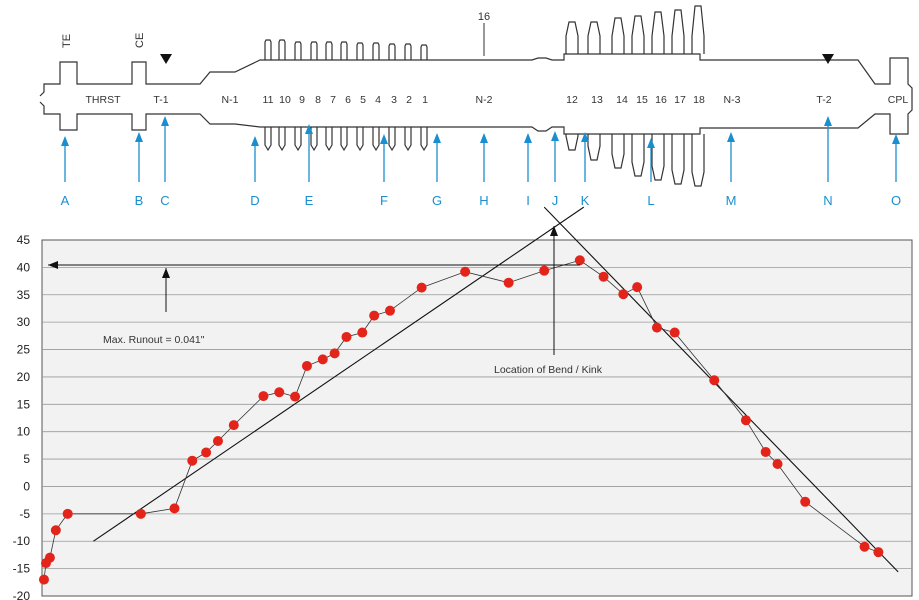 The width and height of the screenshot is (919, 600). Describe the element at coordinates (437, 200) in the screenshot. I see `location-letter: G` at that location.